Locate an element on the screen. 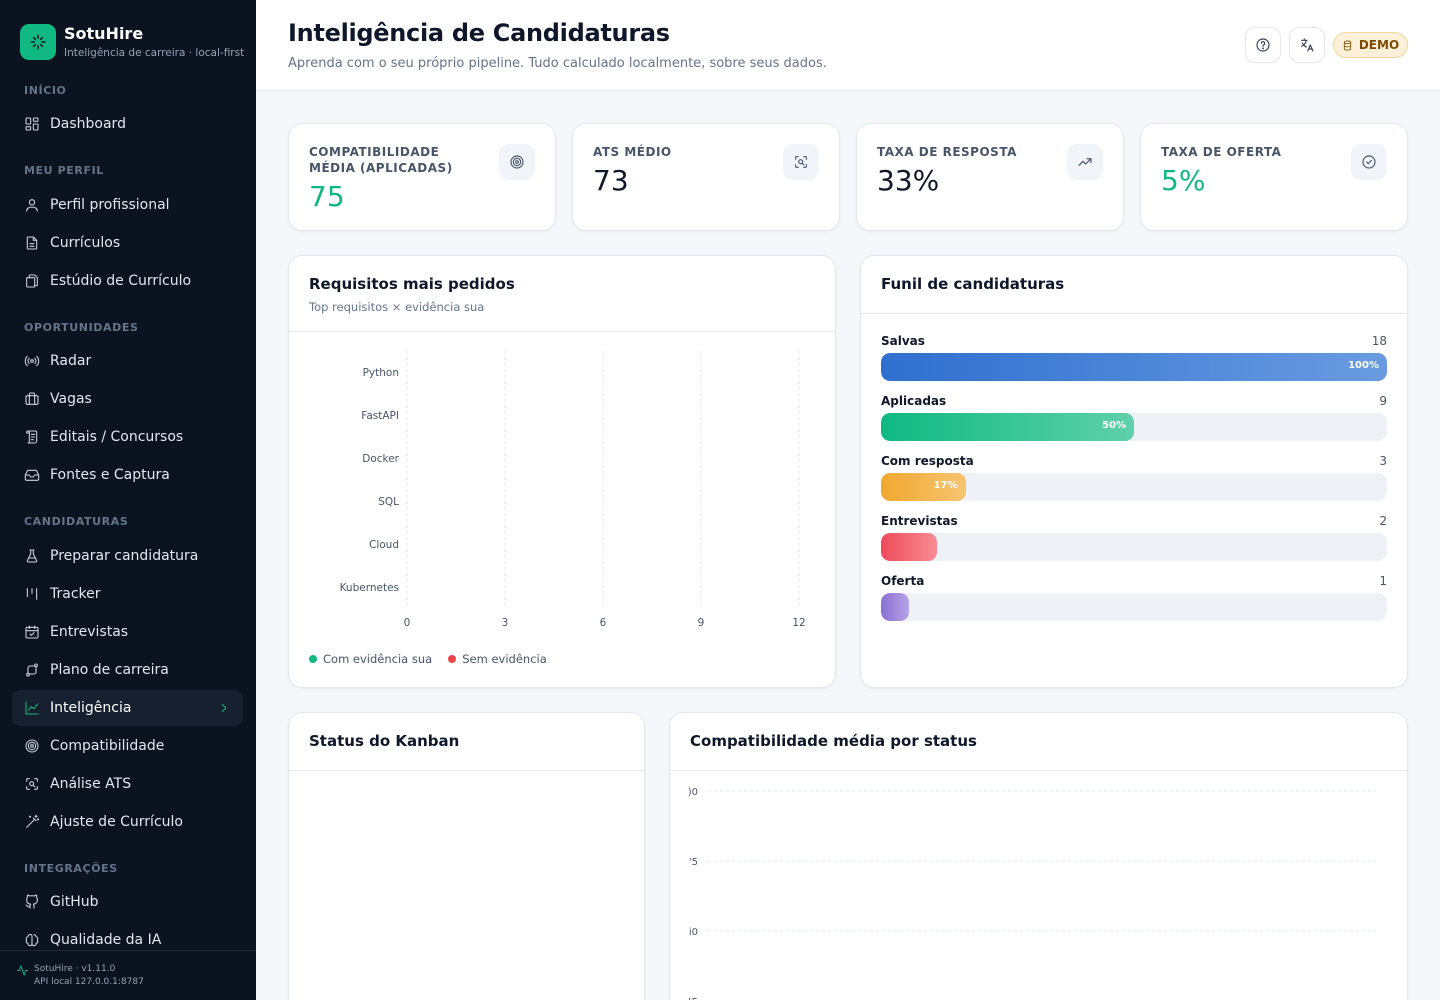 The height and width of the screenshot is (1000, 1440). x-tick-label: 6 is located at coordinates (603, 623).